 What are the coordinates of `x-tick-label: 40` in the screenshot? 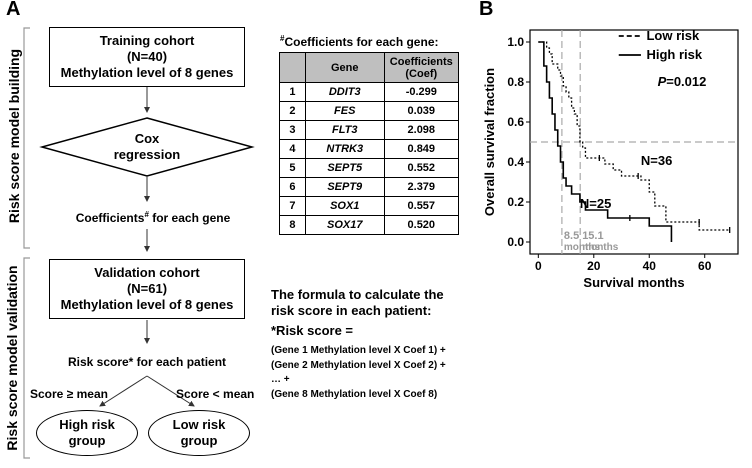 It's located at (650, 266).